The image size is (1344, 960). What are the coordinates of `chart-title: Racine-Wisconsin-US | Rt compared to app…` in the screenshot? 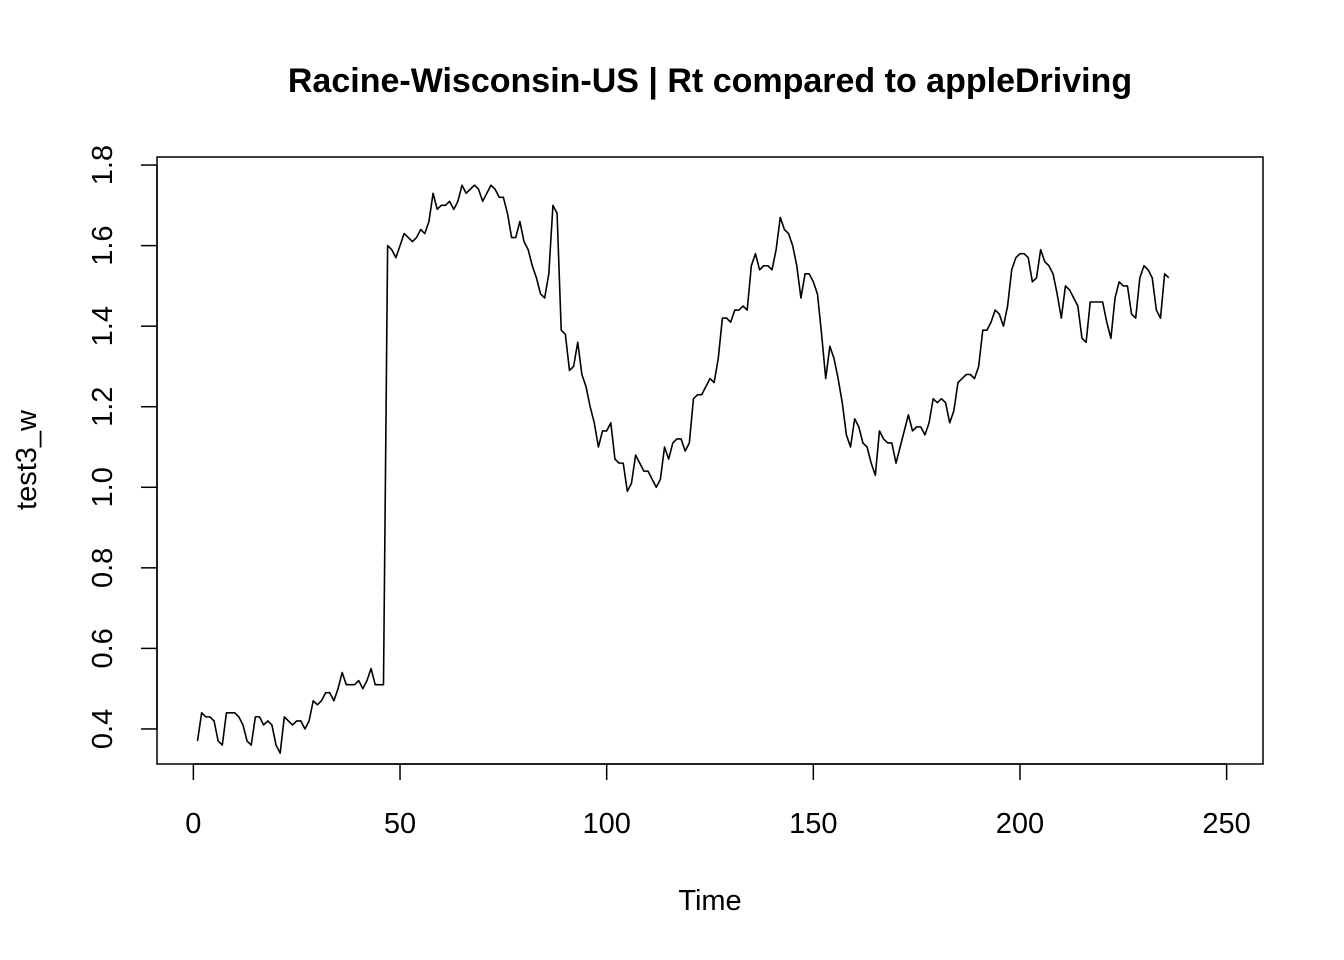 It's located at (710, 81).